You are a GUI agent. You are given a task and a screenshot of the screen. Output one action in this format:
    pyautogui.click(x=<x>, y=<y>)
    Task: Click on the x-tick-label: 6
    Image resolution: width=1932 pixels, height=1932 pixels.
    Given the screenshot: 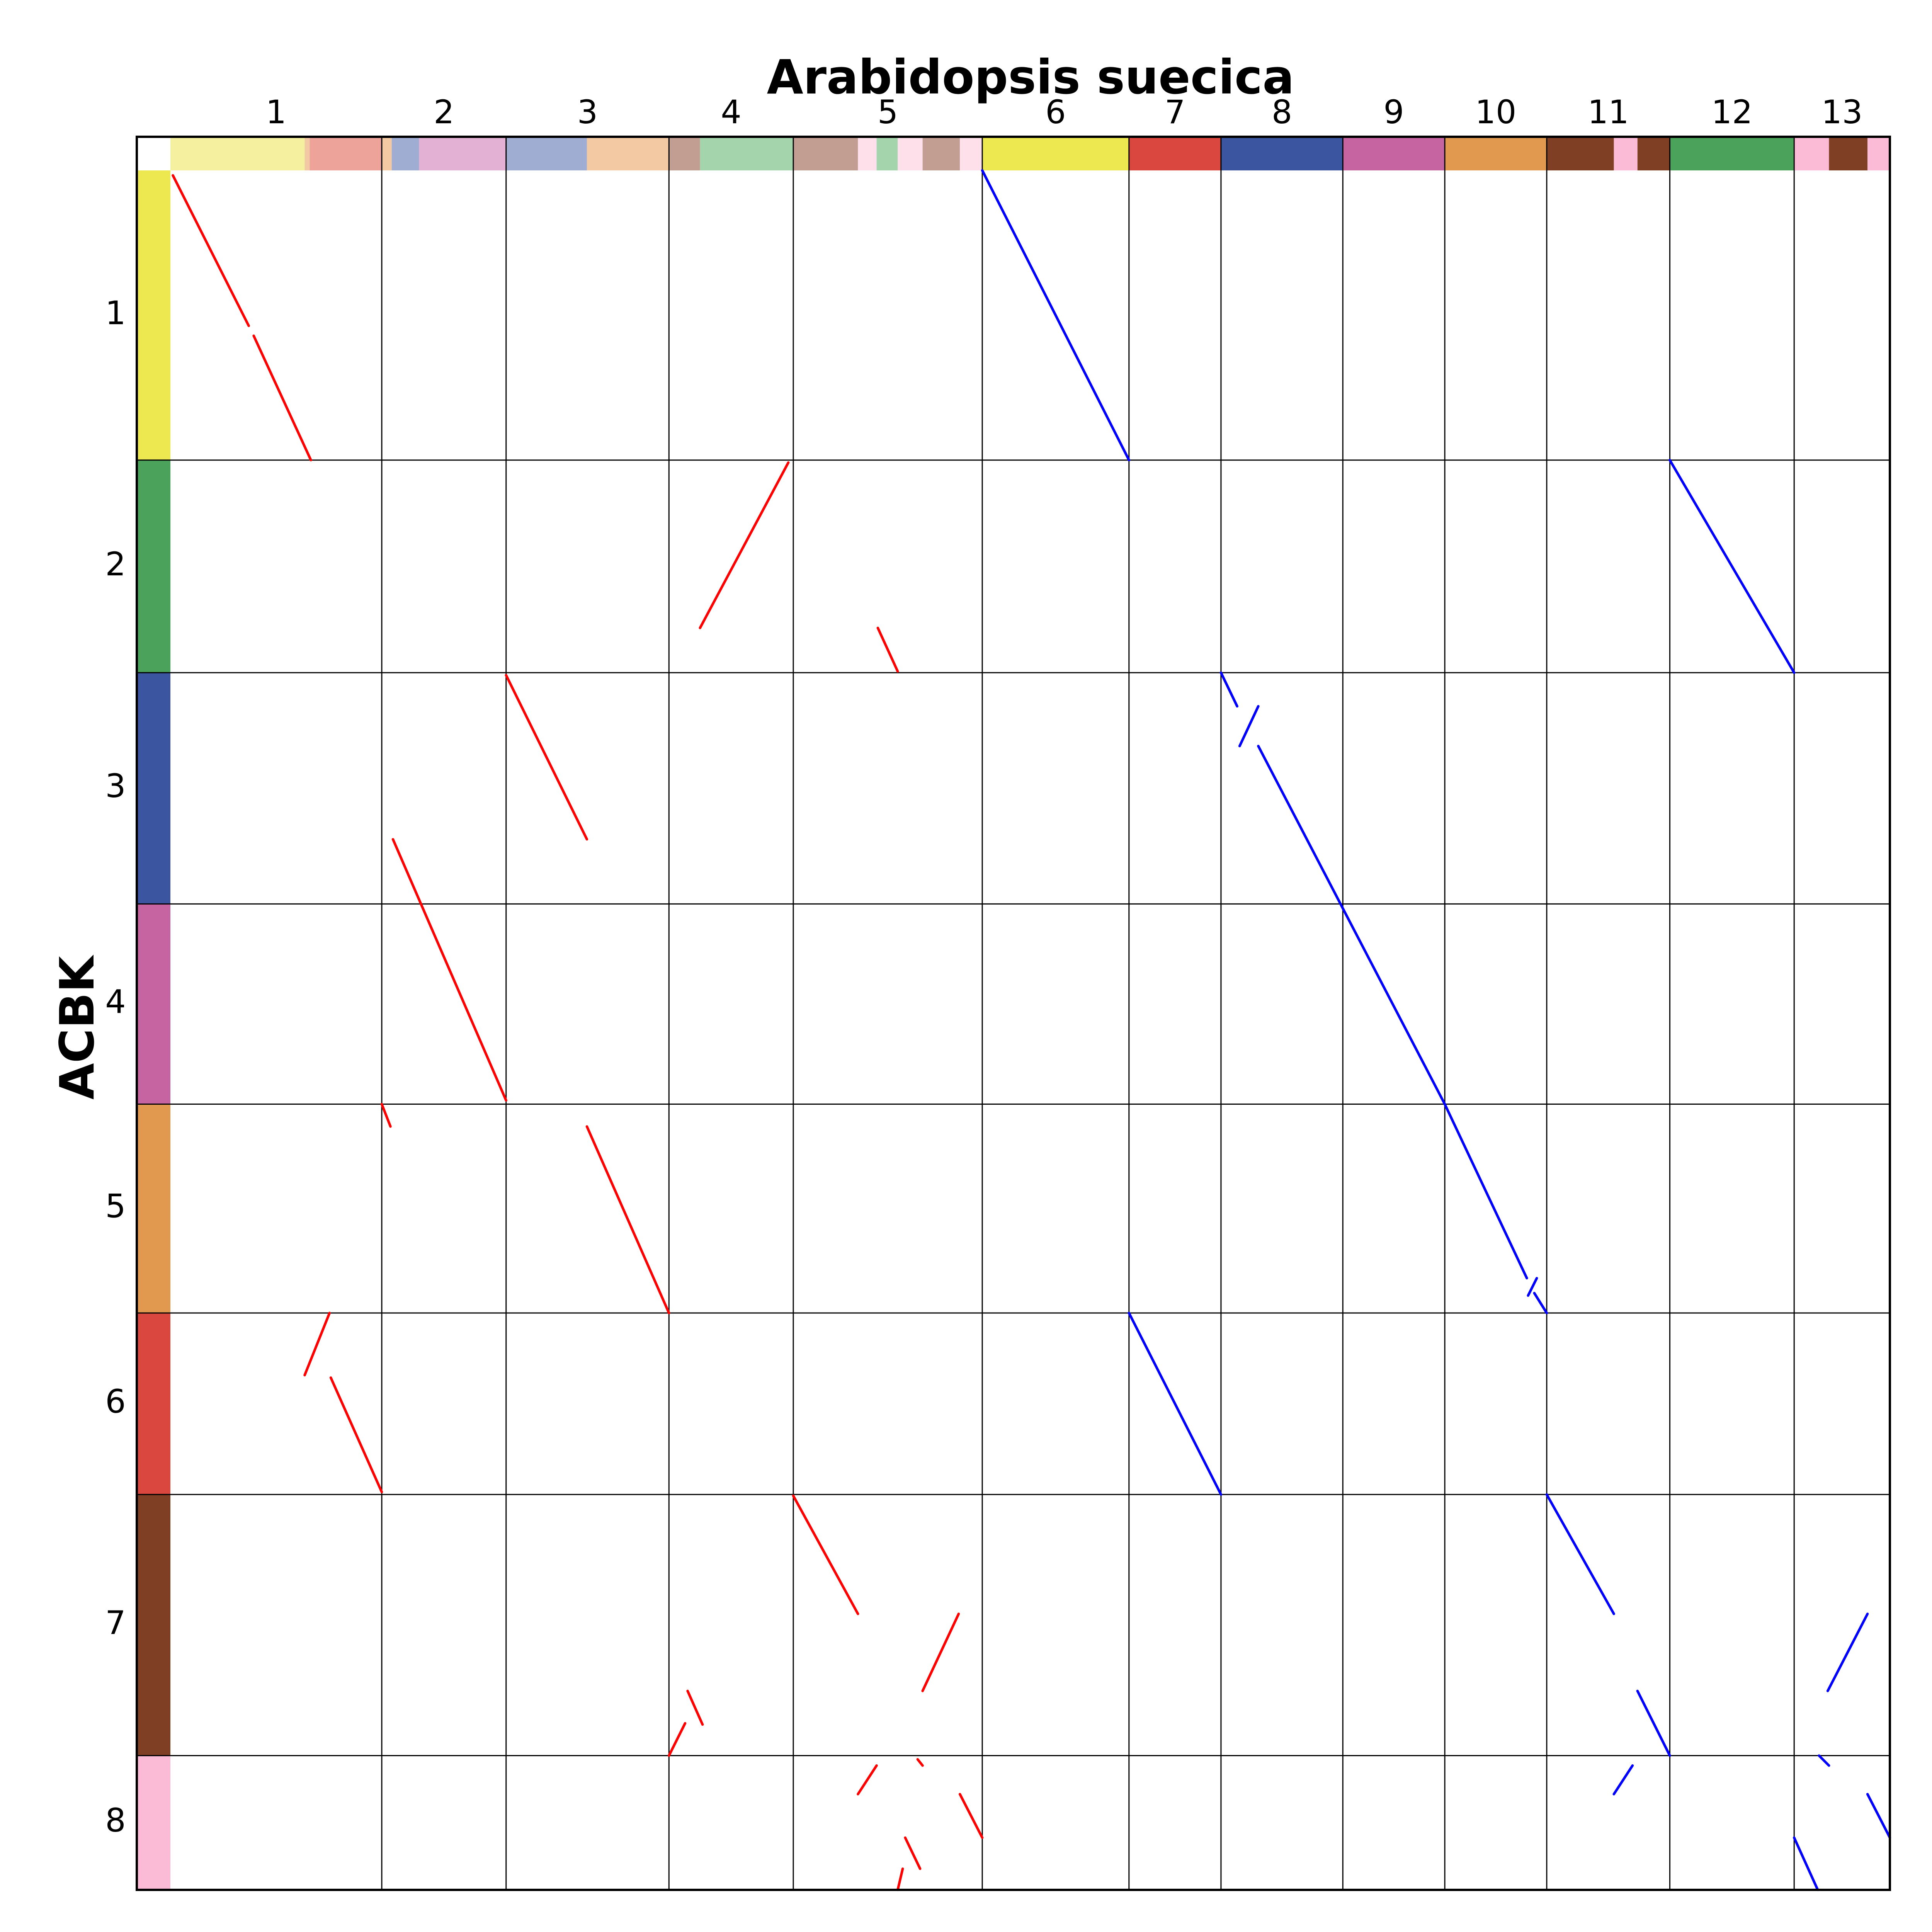 What is the action you would take?
    pyautogui.click(x=1056, y=112)
    